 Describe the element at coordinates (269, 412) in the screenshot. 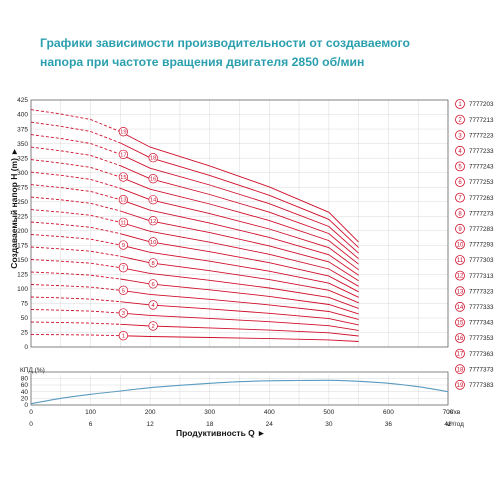

I see `x-tick-lpm-400: 400` at that location.